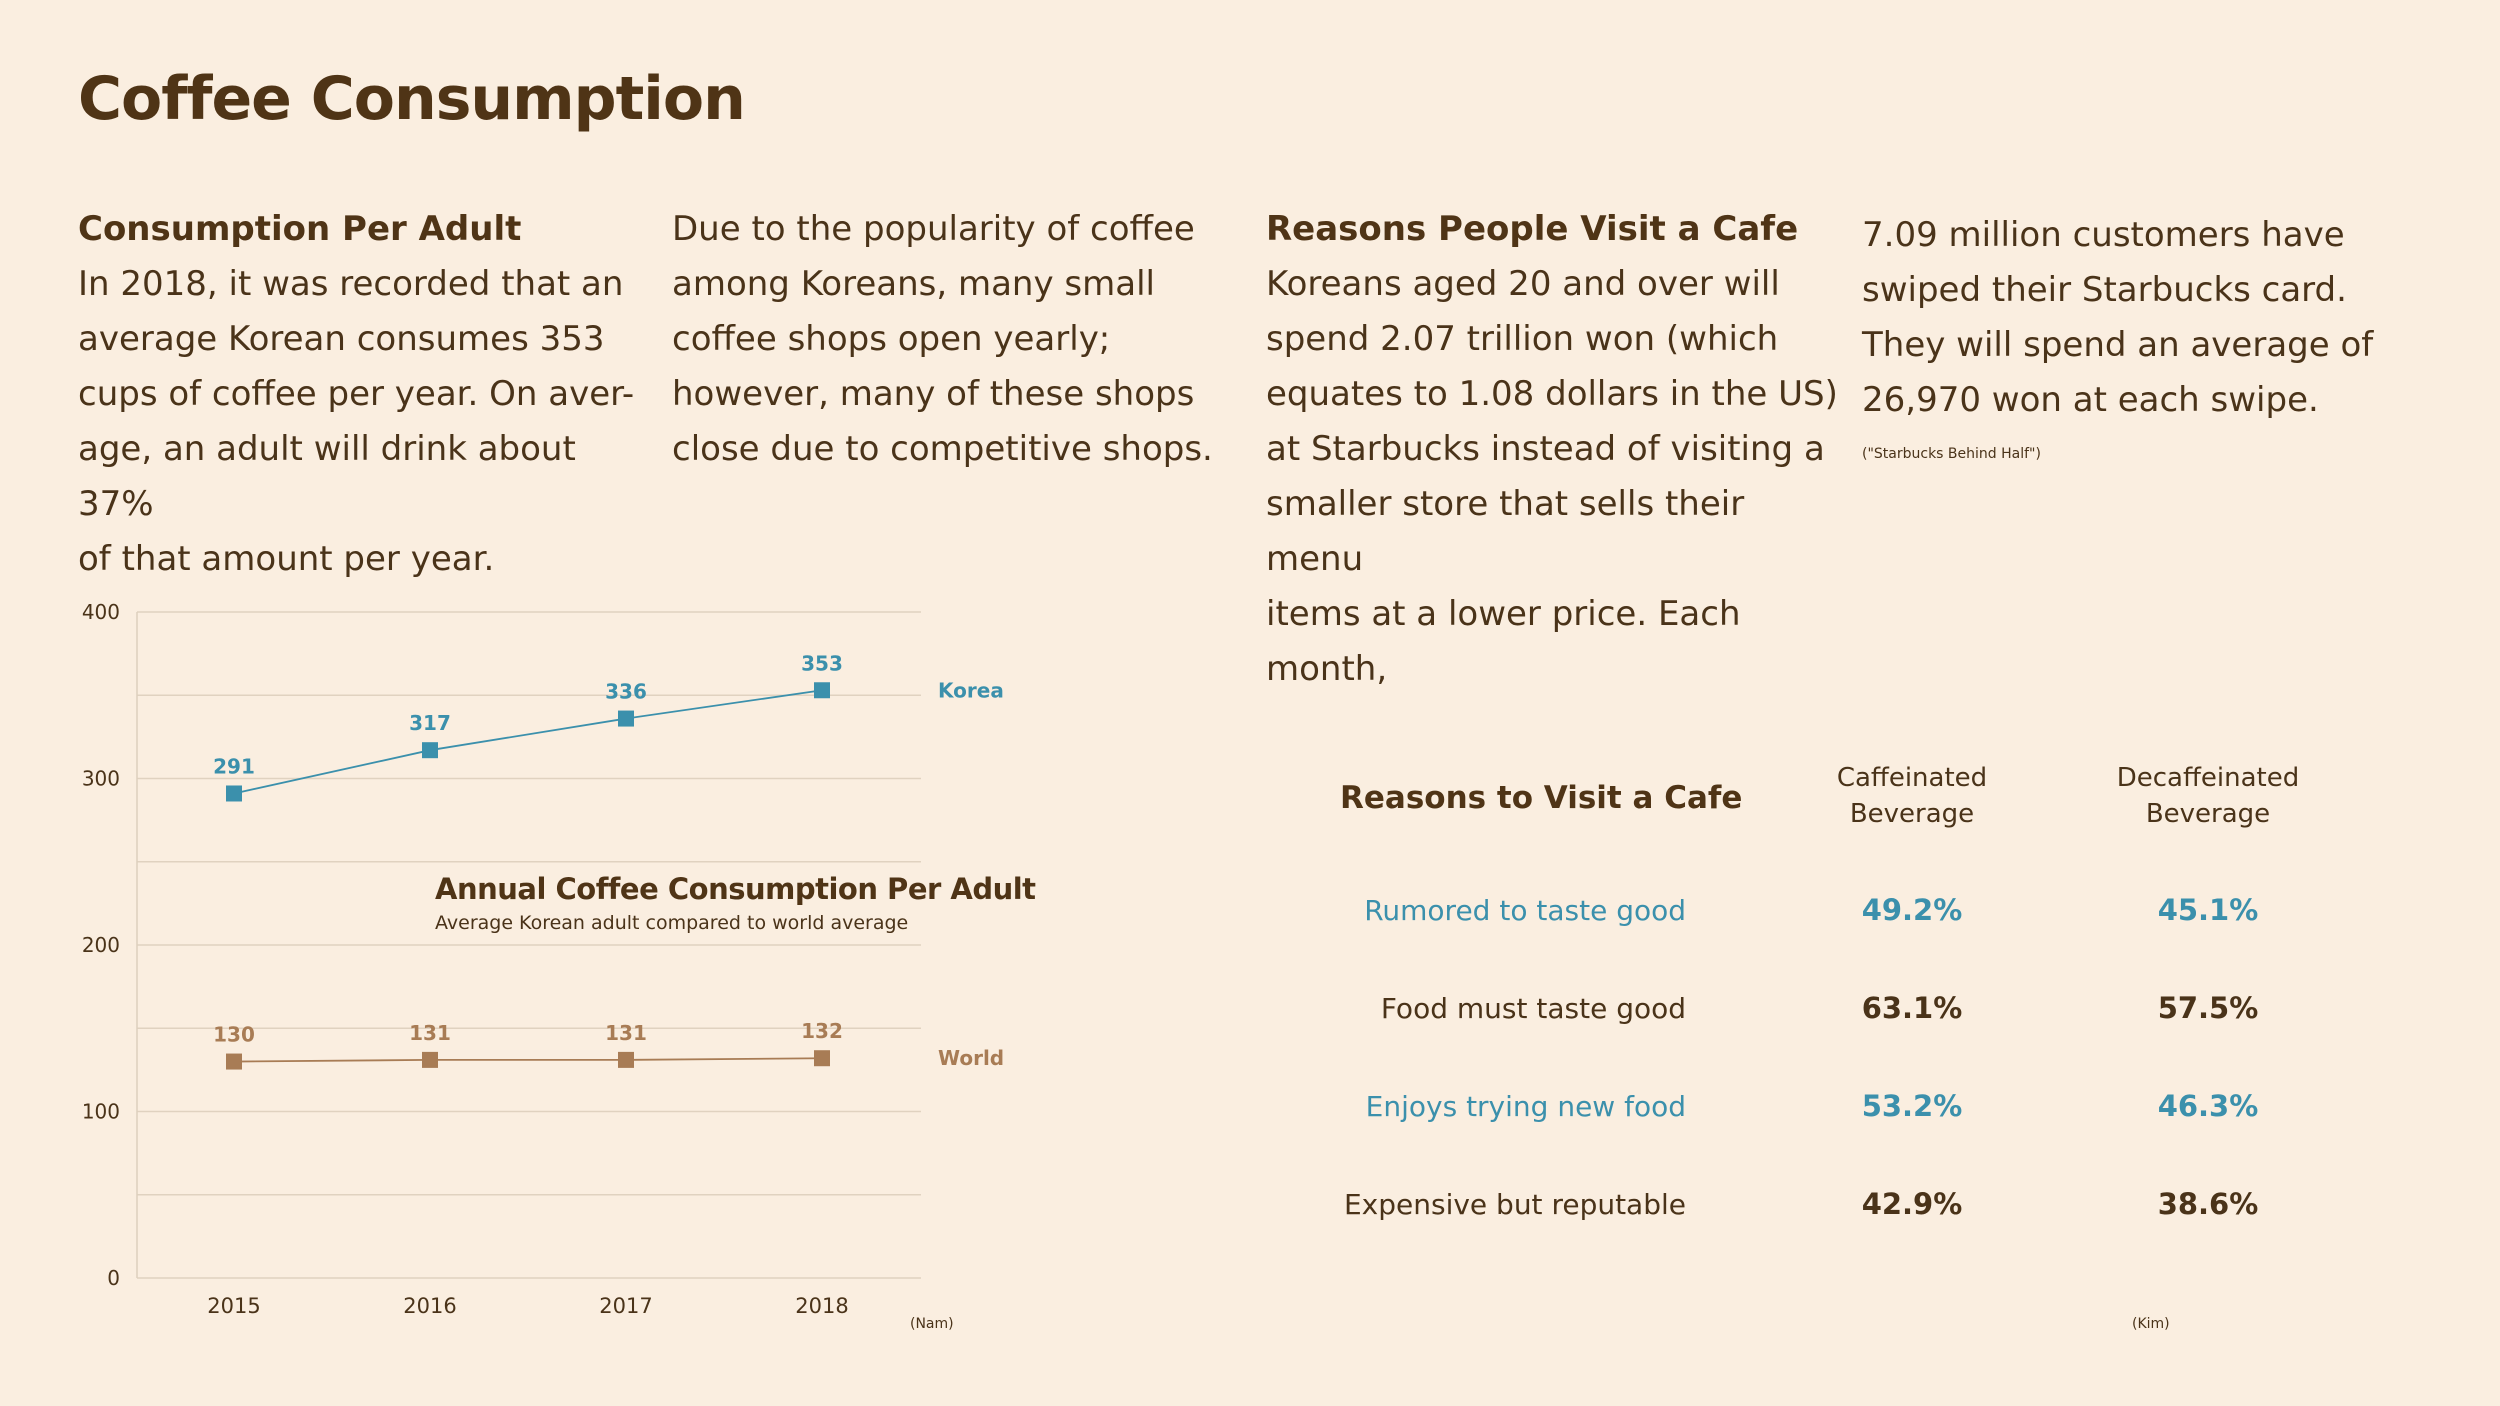 The image size is (2500, 1406). I want to click on header-line: Caffeinated, so click(1912, 778).